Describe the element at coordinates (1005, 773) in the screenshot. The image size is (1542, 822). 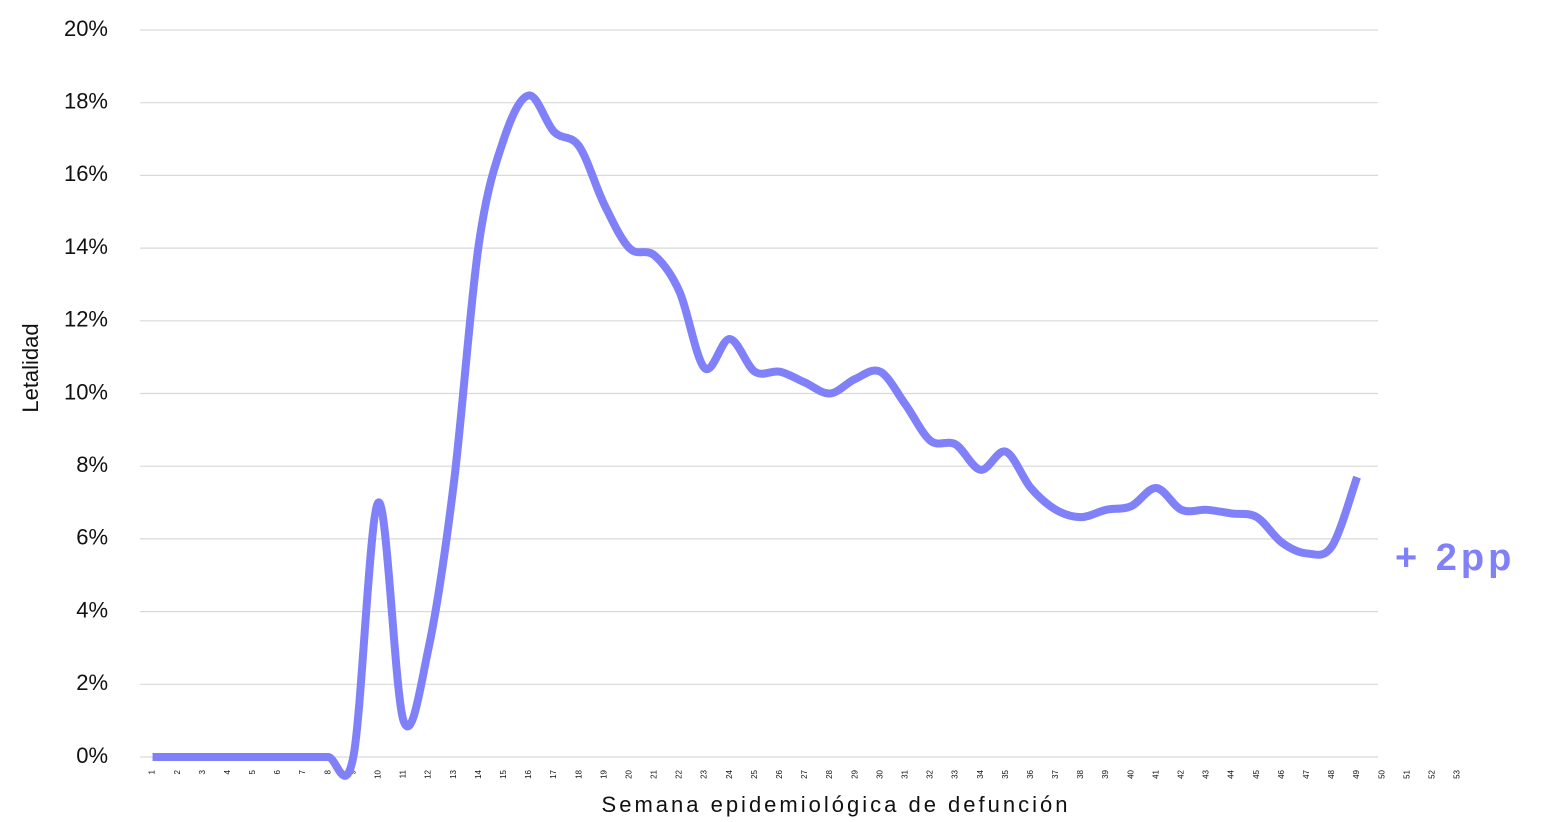
I see `x-tick-label: 35` at that location.